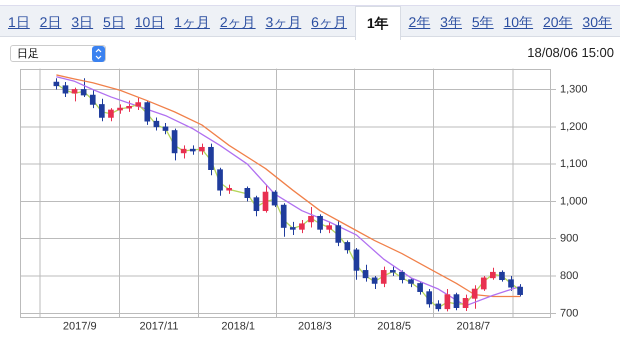 The height and width of the screenshot is (343, 620). What do you see at coordinates (159, 326) in the screenshot?
I see `x-tick-label: 2017/11` at bounding box center [159, 326].